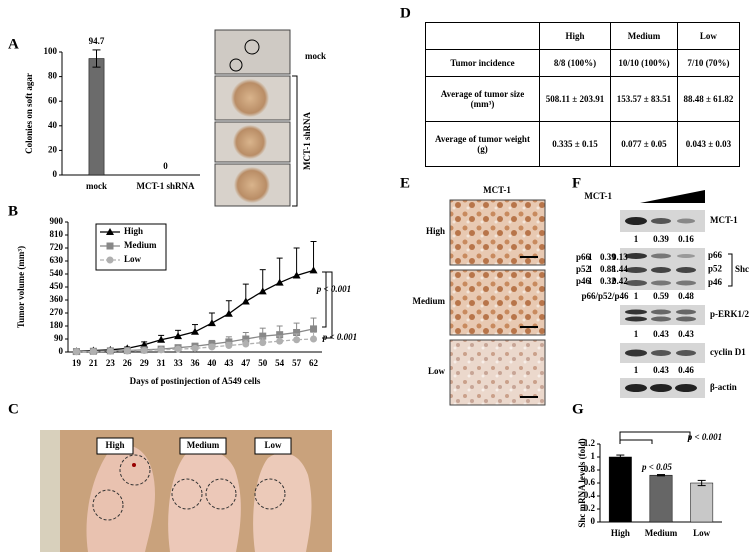  What do you see at coordinates (57, 325) in the screenshot?
I see `y-tick-label: 180` at bounding box center [57, 325].